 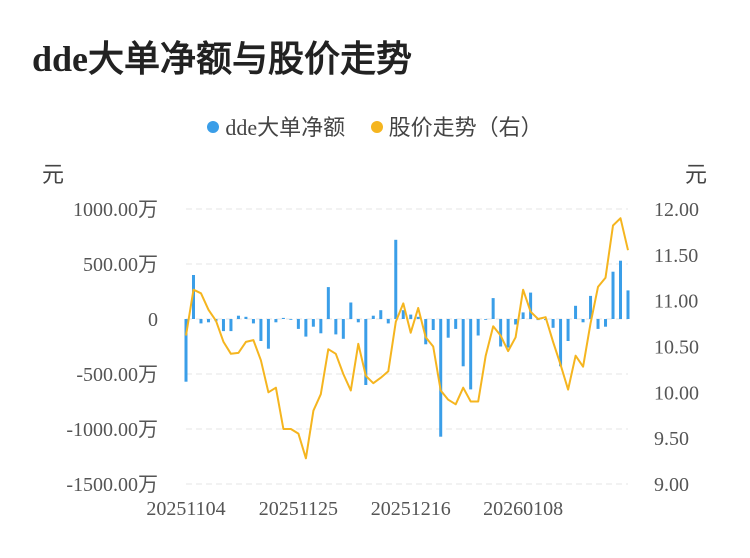 What do you see at coordinates (676, 348) in the screenshot?
I see `y-right-tick-label: 10.50` at bounding box center [676, 348].